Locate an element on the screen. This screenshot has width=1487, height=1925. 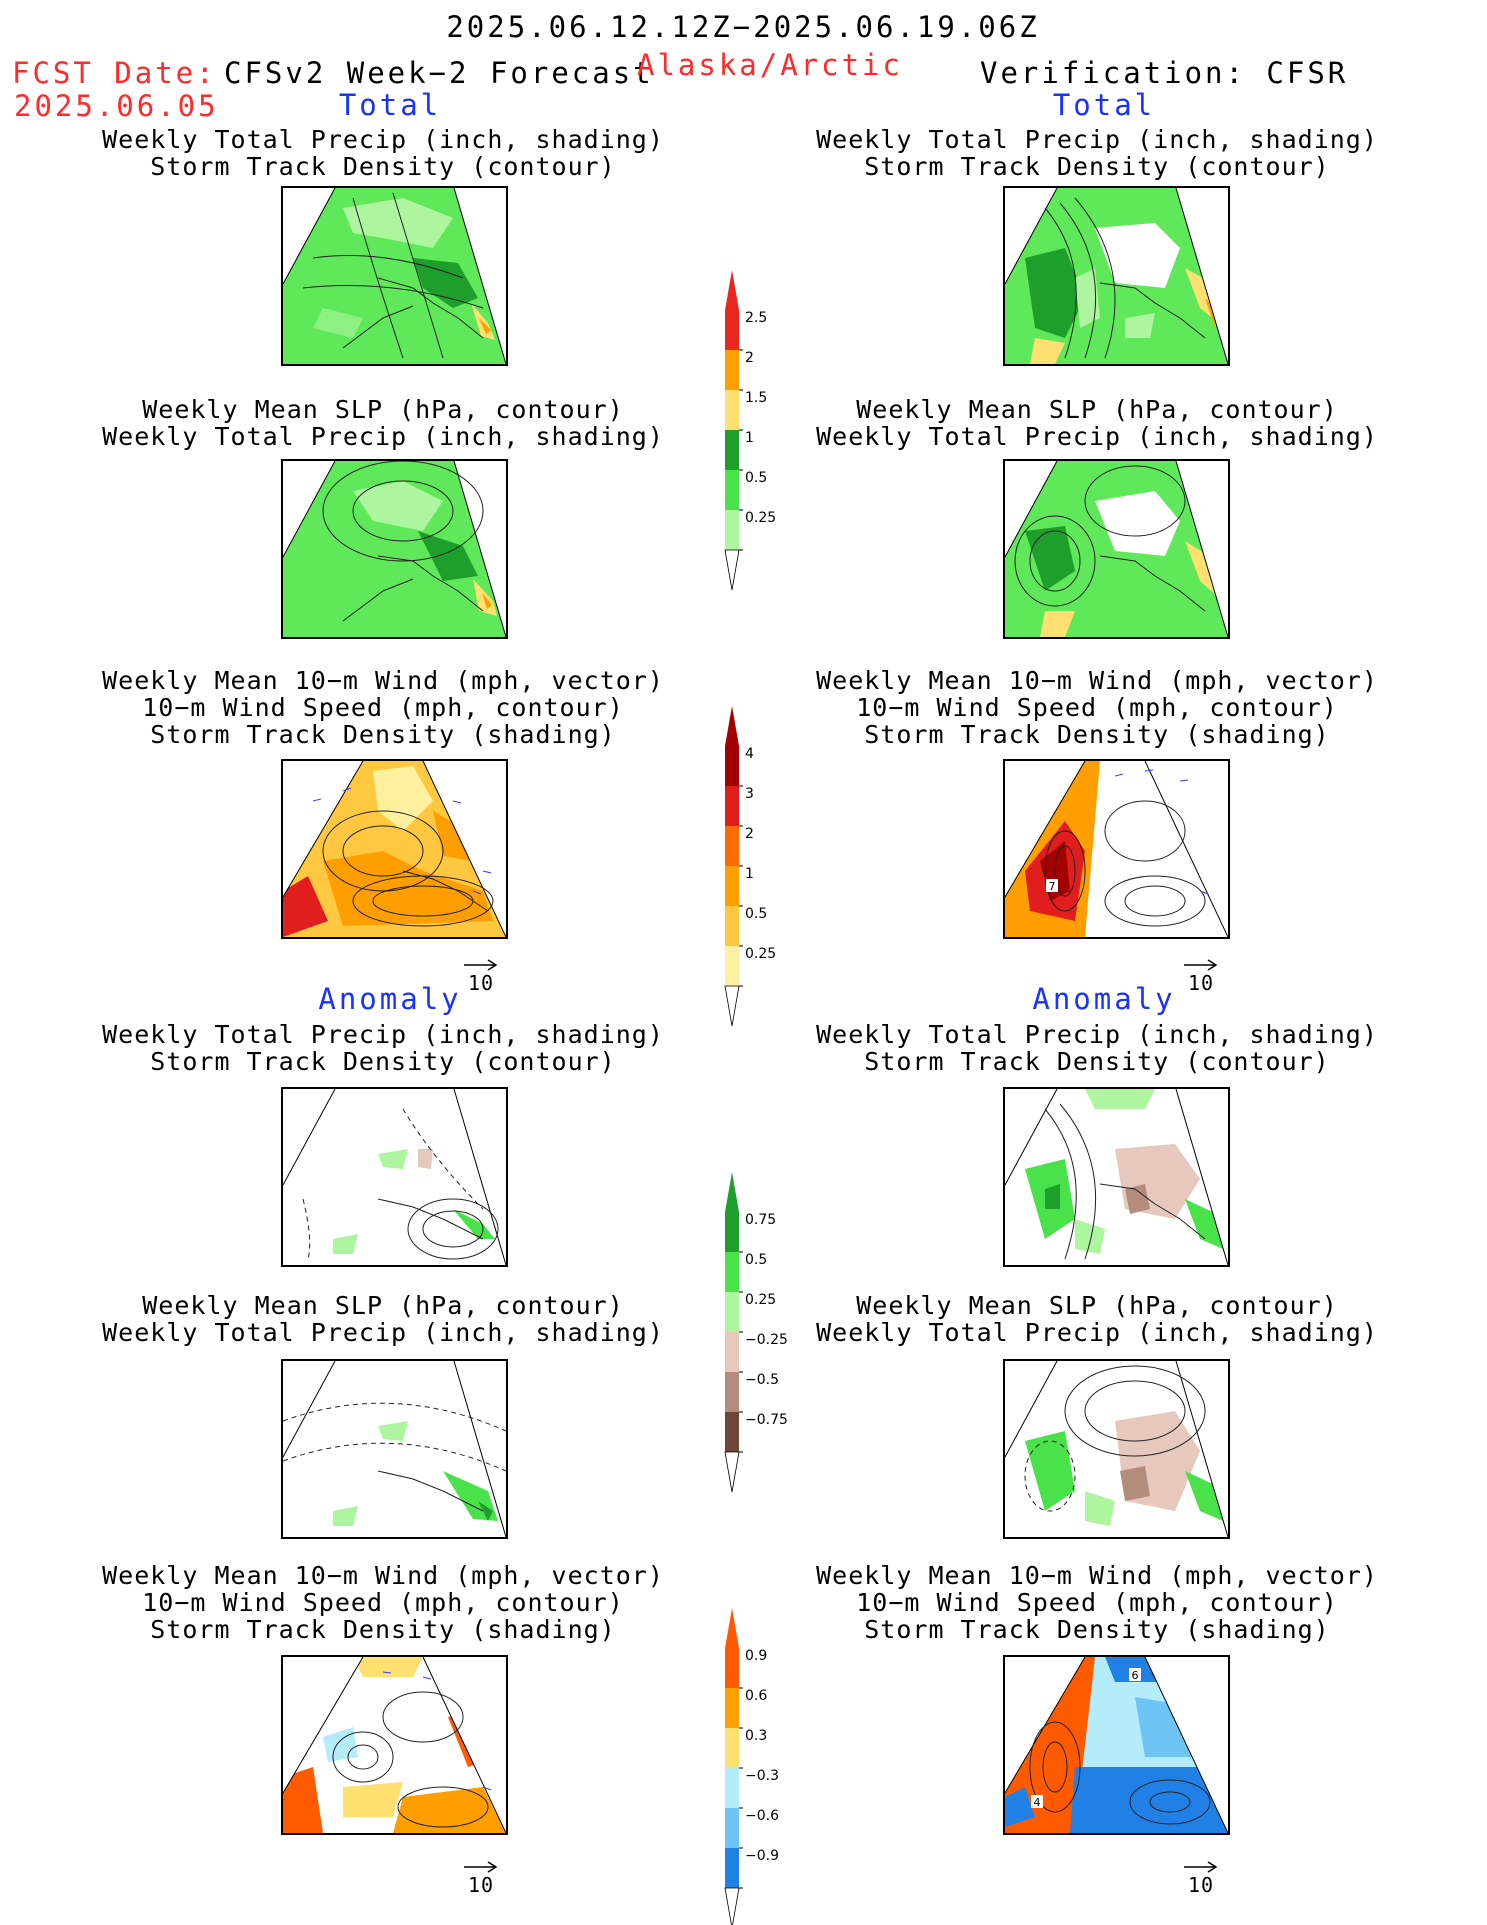
reference-vector-vf-total: 10 is located at coordinates (1204, 975).